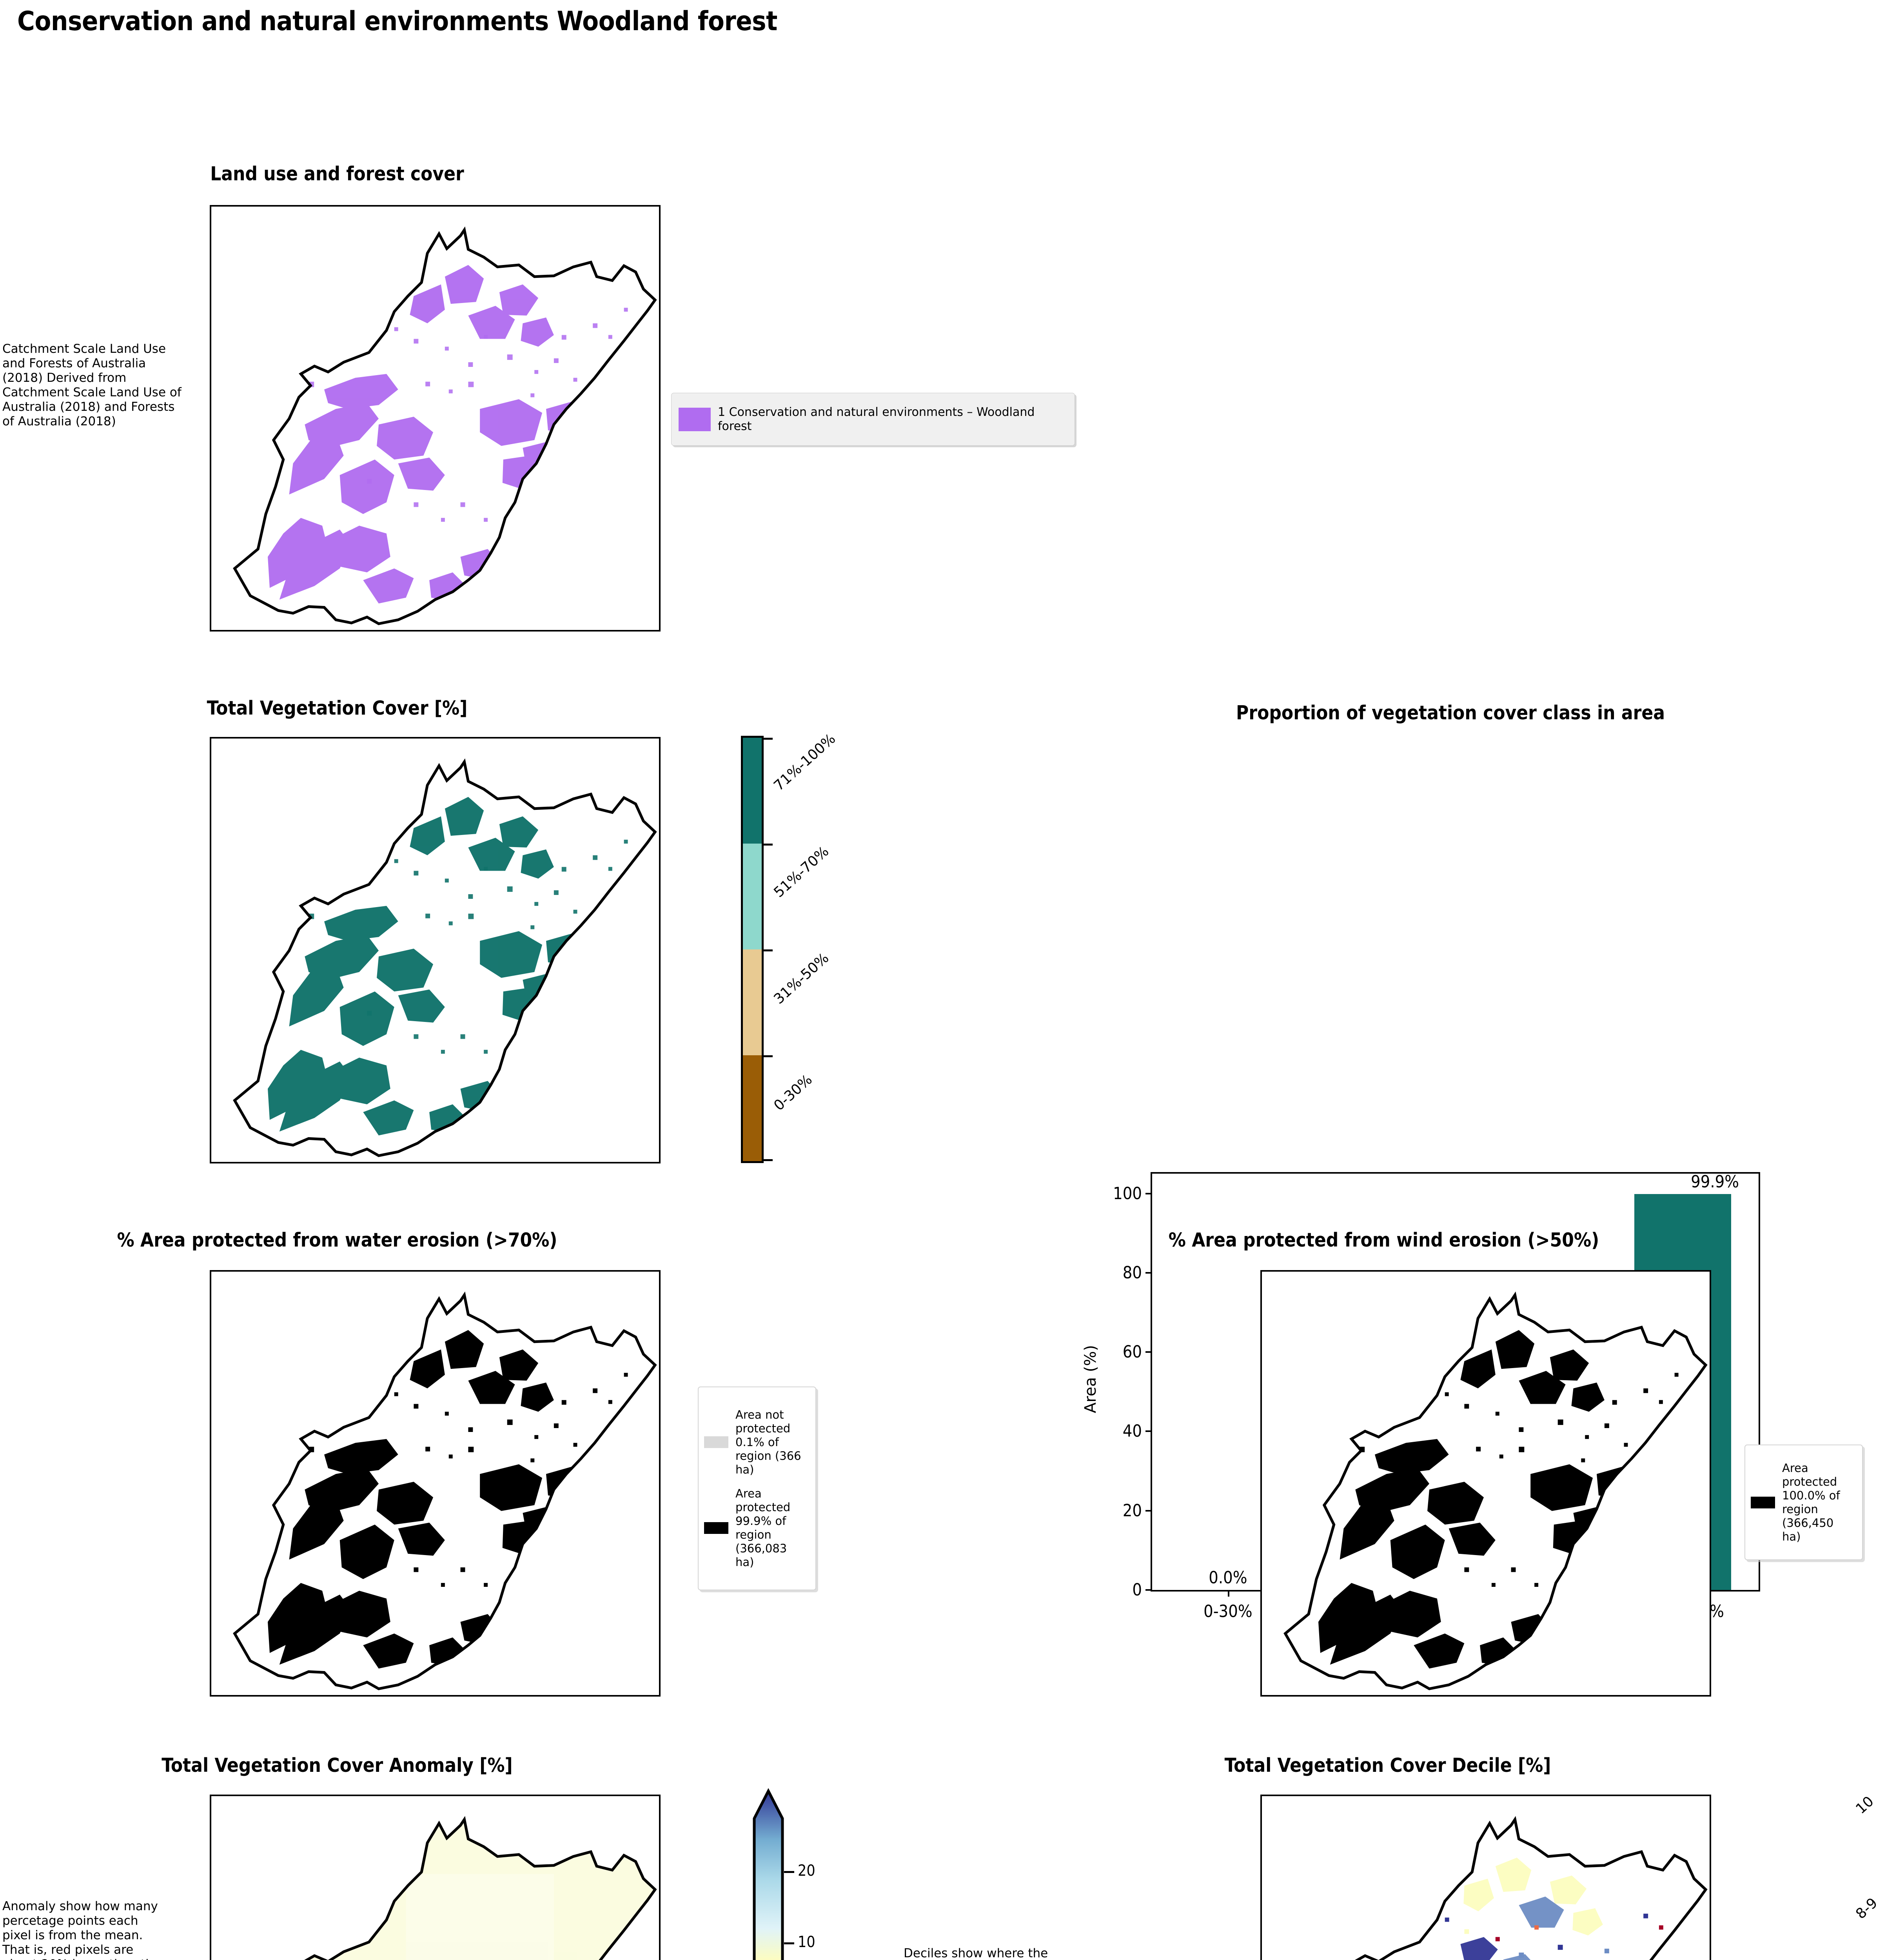 Image resolution: width=1886 pixels, height=1960 pixels. I want to click on bar-chart-y-axis-label: Area (%), so click(1091, 1379).